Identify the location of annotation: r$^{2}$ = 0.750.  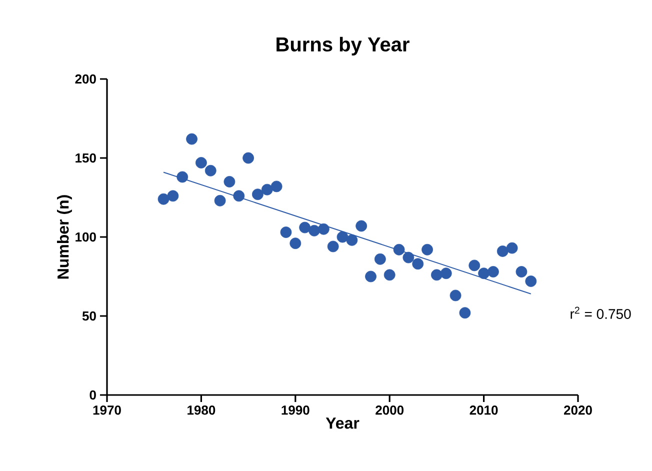
(600, 312).